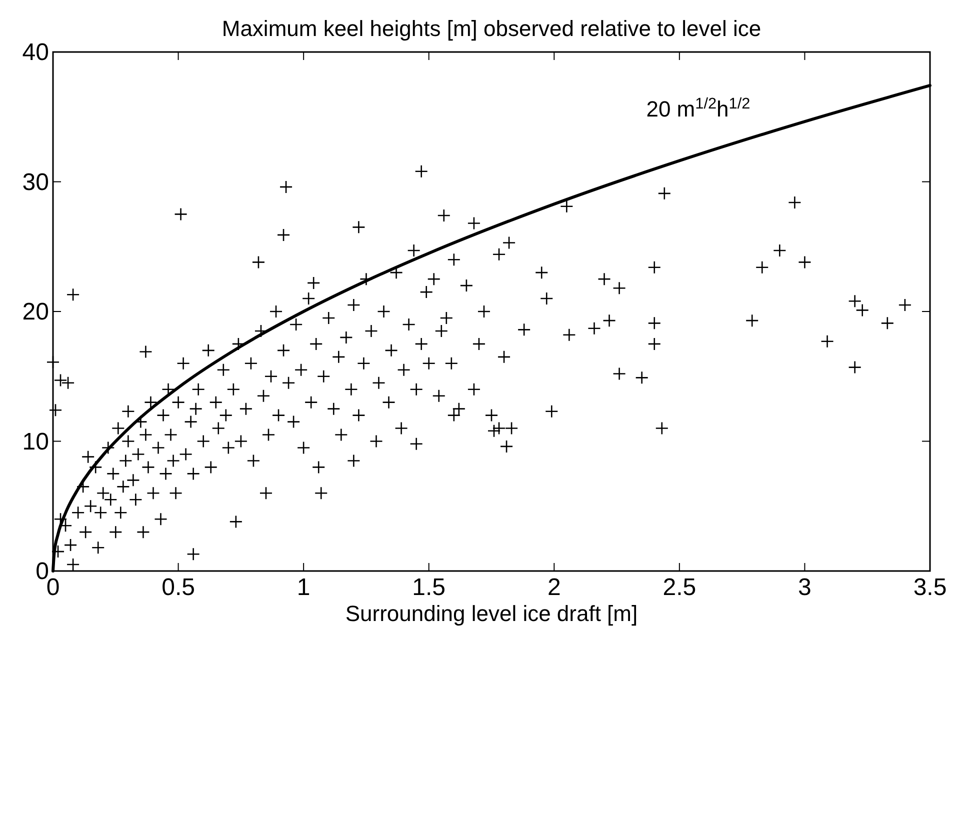  What do you see at coordinates (429, 587) in the screenshot?
I see `x-tick-label: 1.5` at bounding box center [429, 587].